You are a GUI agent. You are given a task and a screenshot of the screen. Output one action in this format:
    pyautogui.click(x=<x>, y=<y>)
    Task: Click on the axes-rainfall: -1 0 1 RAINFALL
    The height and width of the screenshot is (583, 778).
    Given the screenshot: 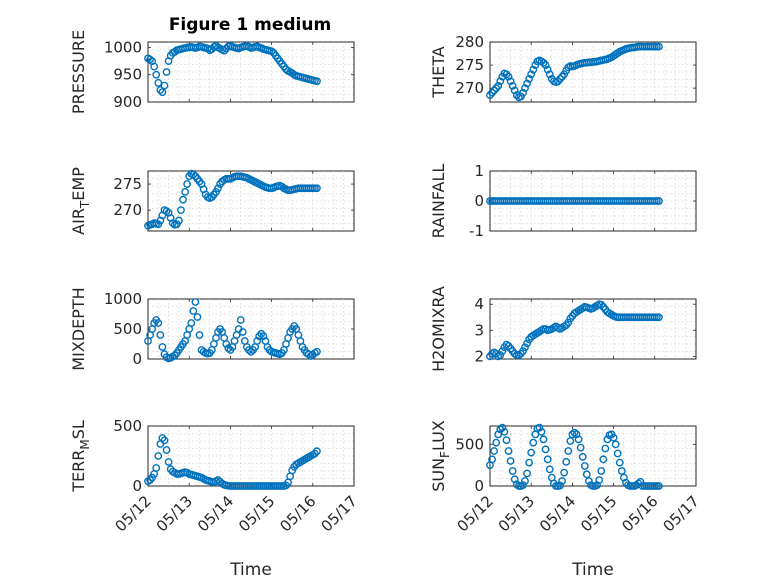 What is the action you would take?
    pyautogui.click(x=563, y=201)
    